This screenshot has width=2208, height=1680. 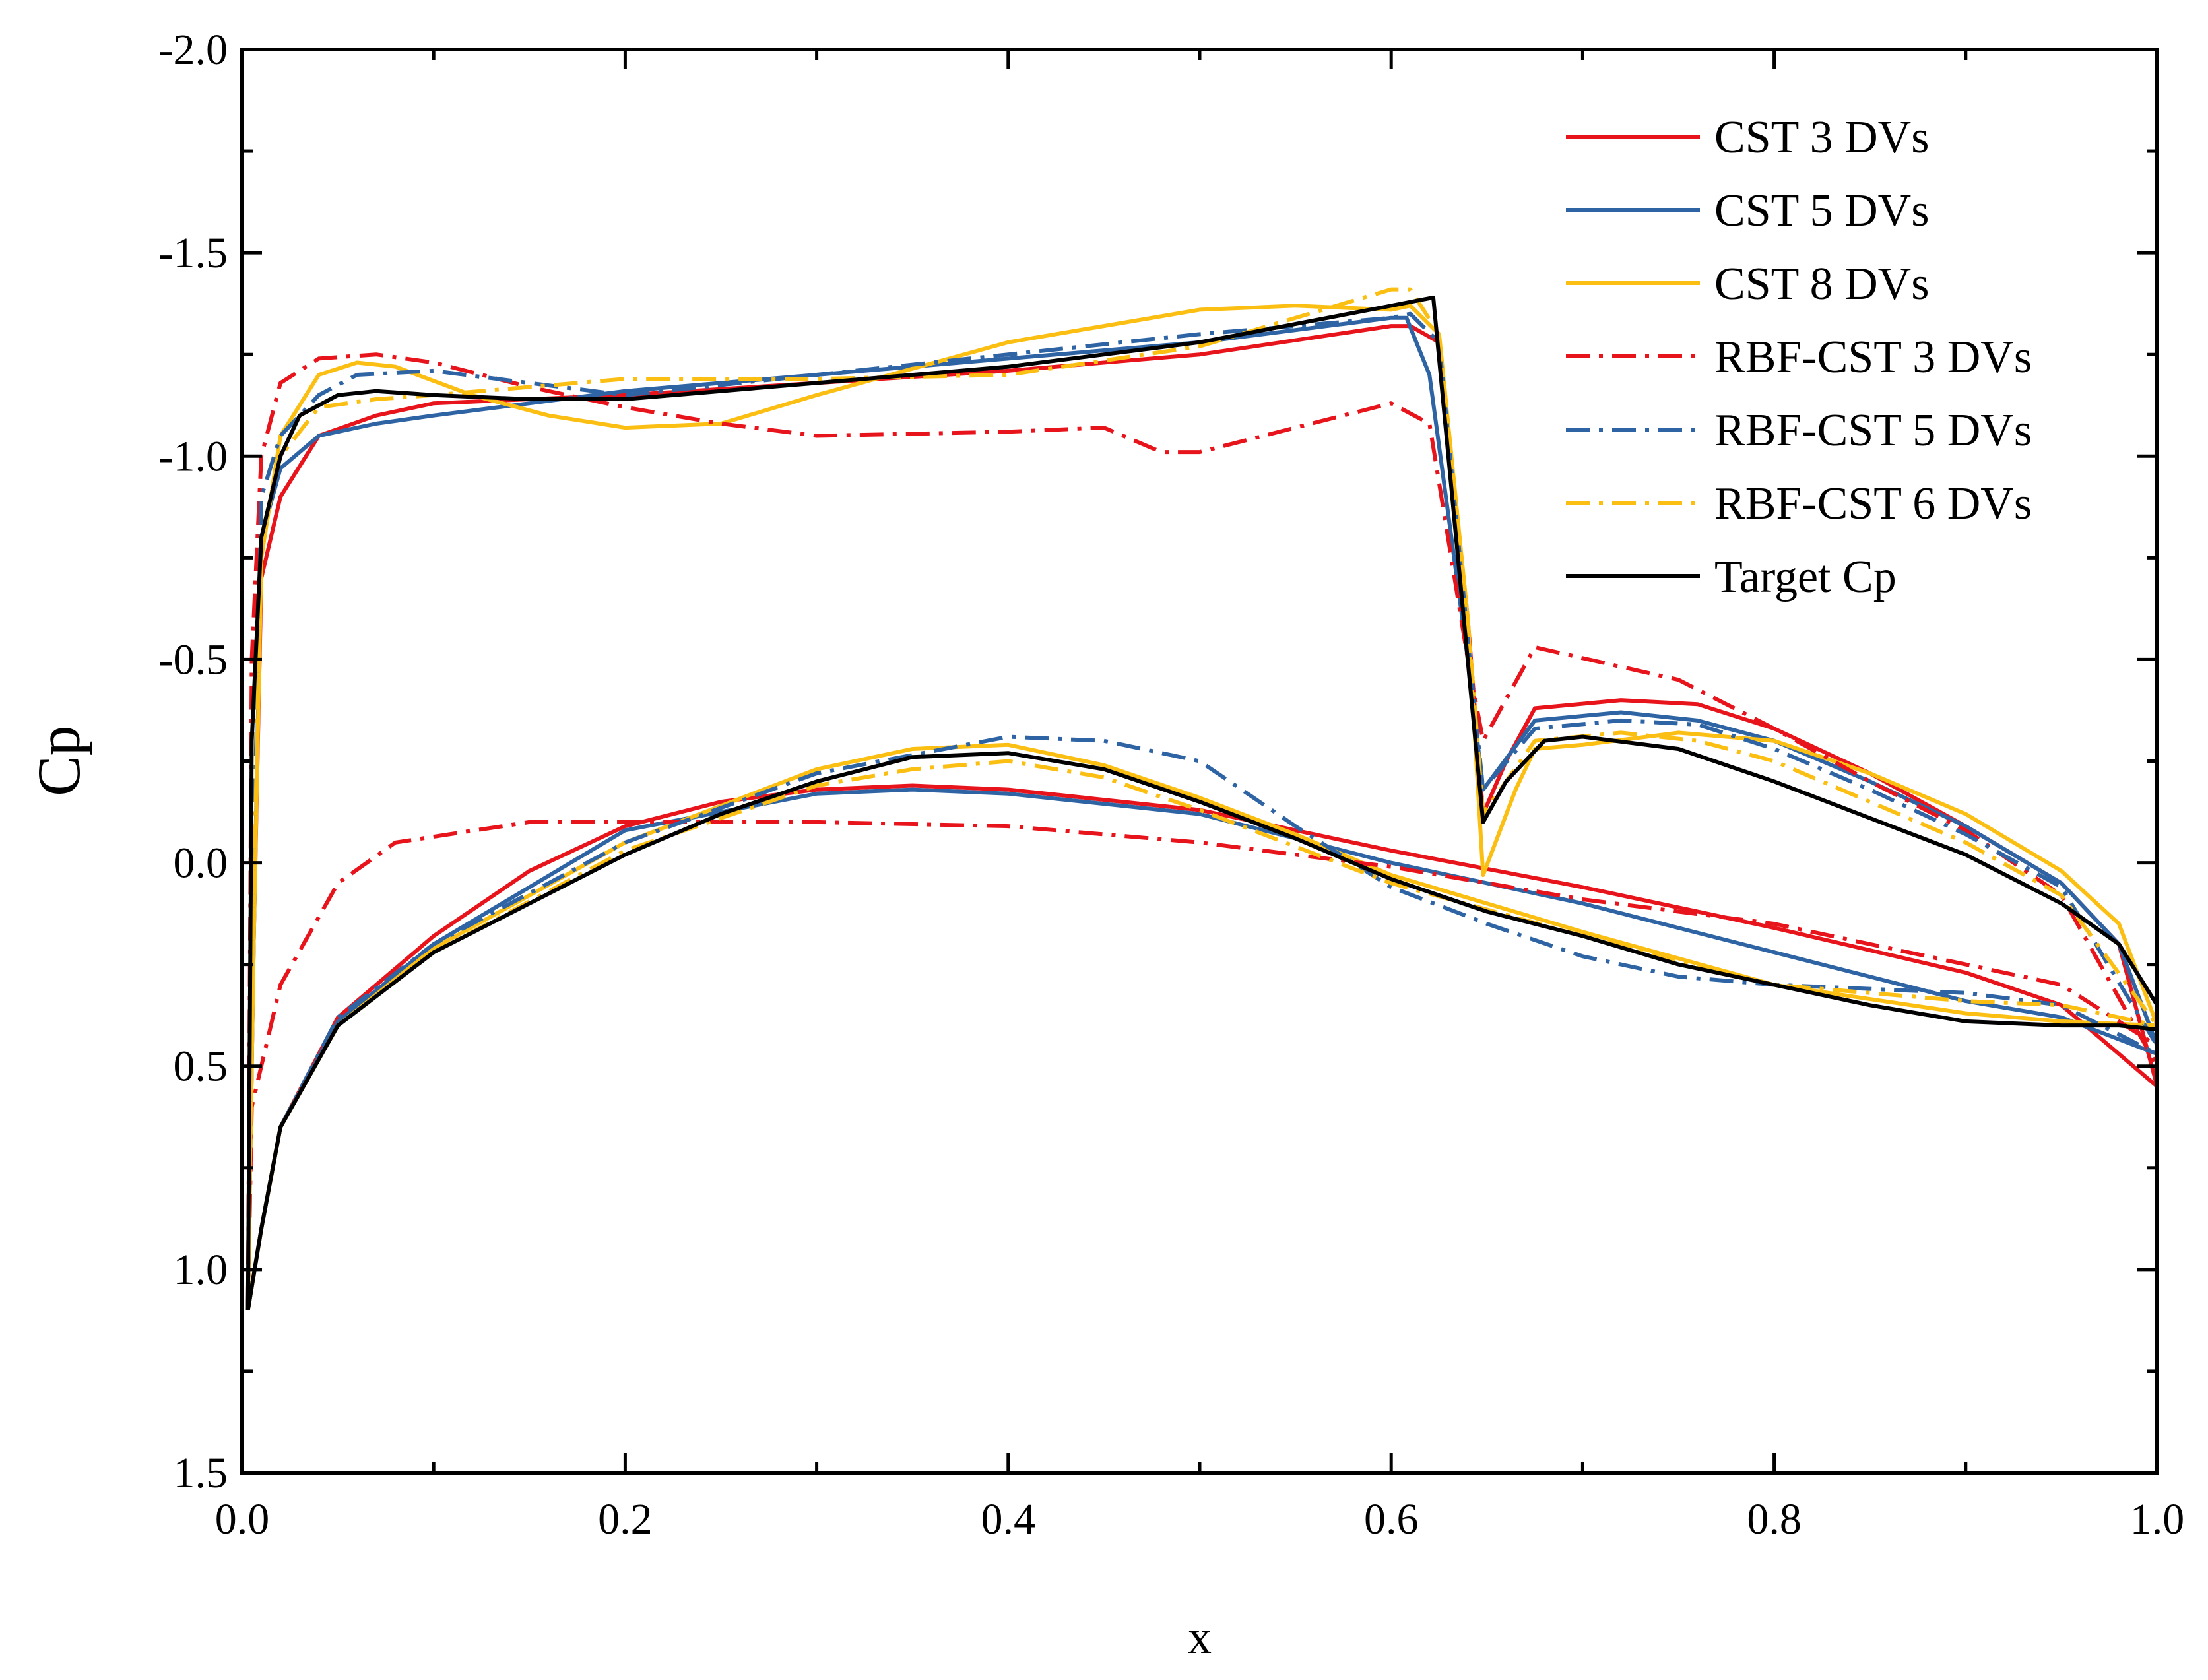 I want to click on y-tick-label: 1.5, so click(x=201, y=1473).